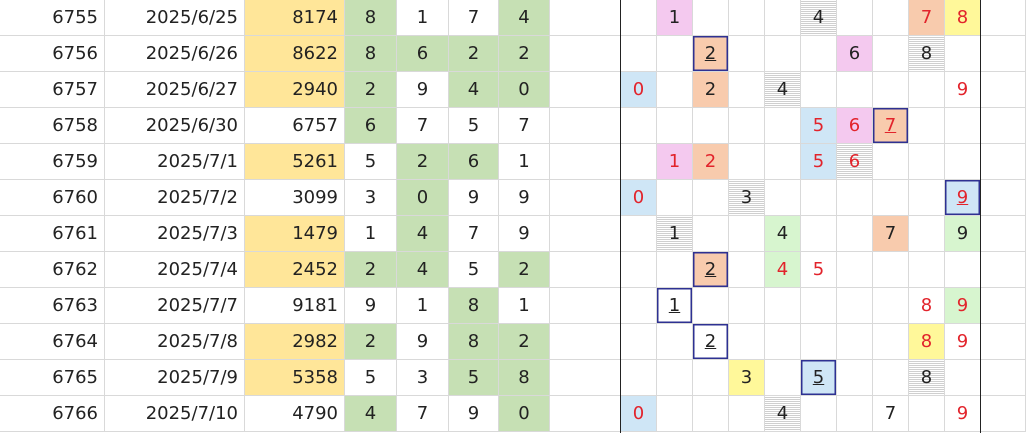  What do you see at coordinates (52, 18) in the screenshot?
I see `row-number-cell: 6755` at bounding box center [52, 18].